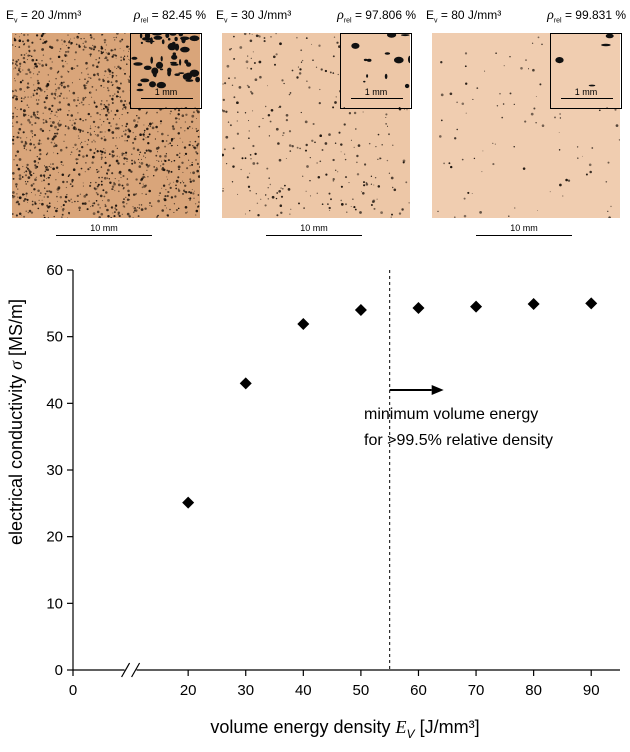 The width and height of the screenshot is (630, 752). Describe the element at coordinates (591, 303) in the screenshot. I see `data-point` at that location.